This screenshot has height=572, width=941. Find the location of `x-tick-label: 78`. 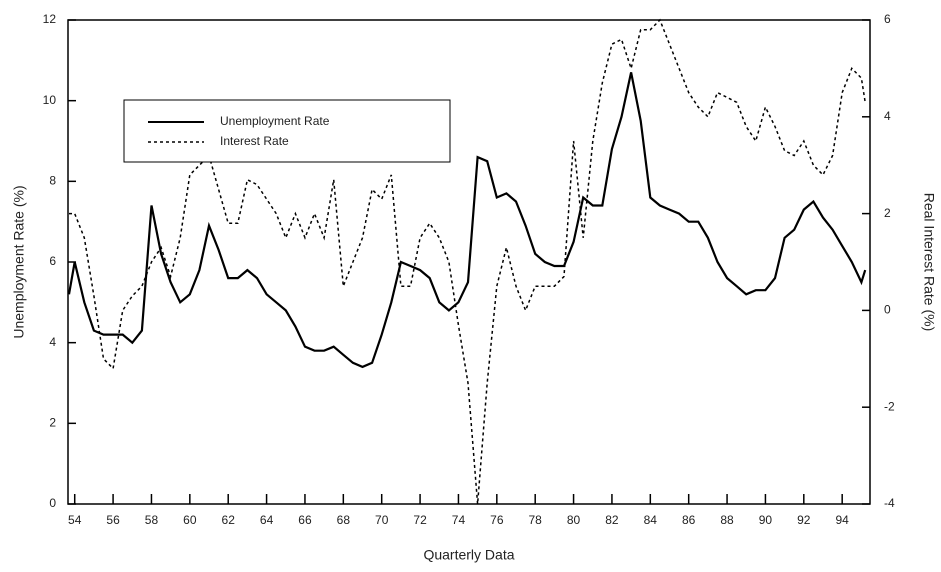

x-tick-label: 78 is located at coordinates (536, 520).